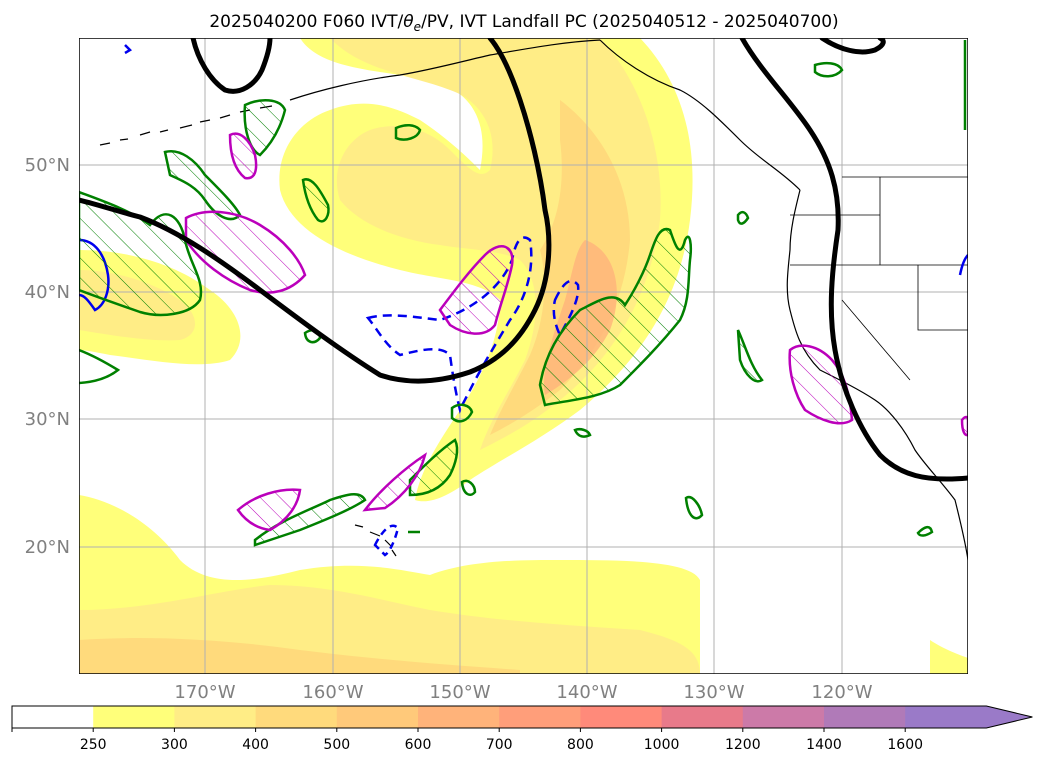 This screenshot has width=1047, height=771. I want to click on colorbar-extend-arrow, so click(1009, 717).